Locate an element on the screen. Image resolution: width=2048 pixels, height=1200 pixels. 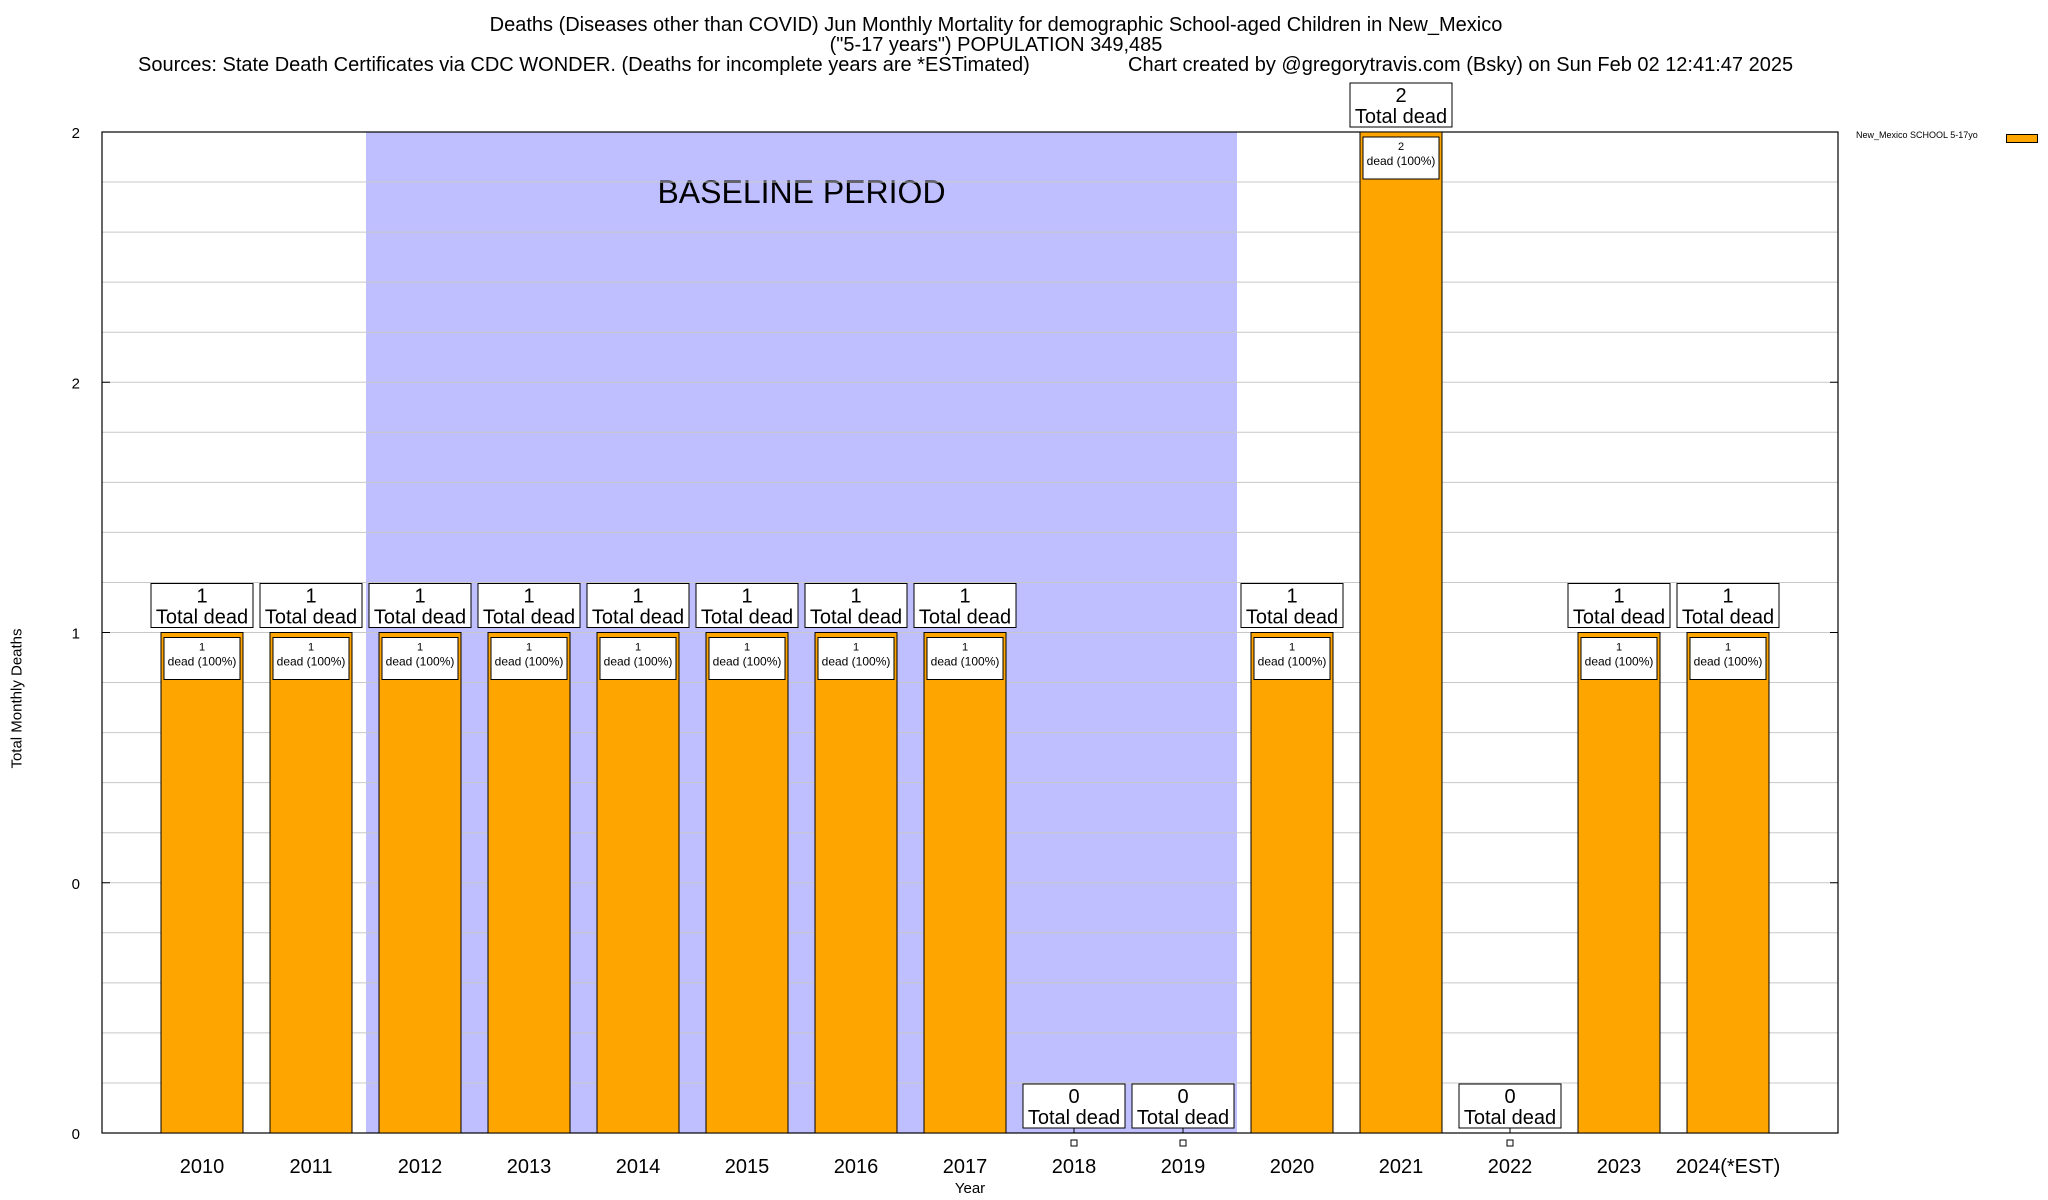
total-label-text-2017: Total dead is located at coordinates (965, 618).